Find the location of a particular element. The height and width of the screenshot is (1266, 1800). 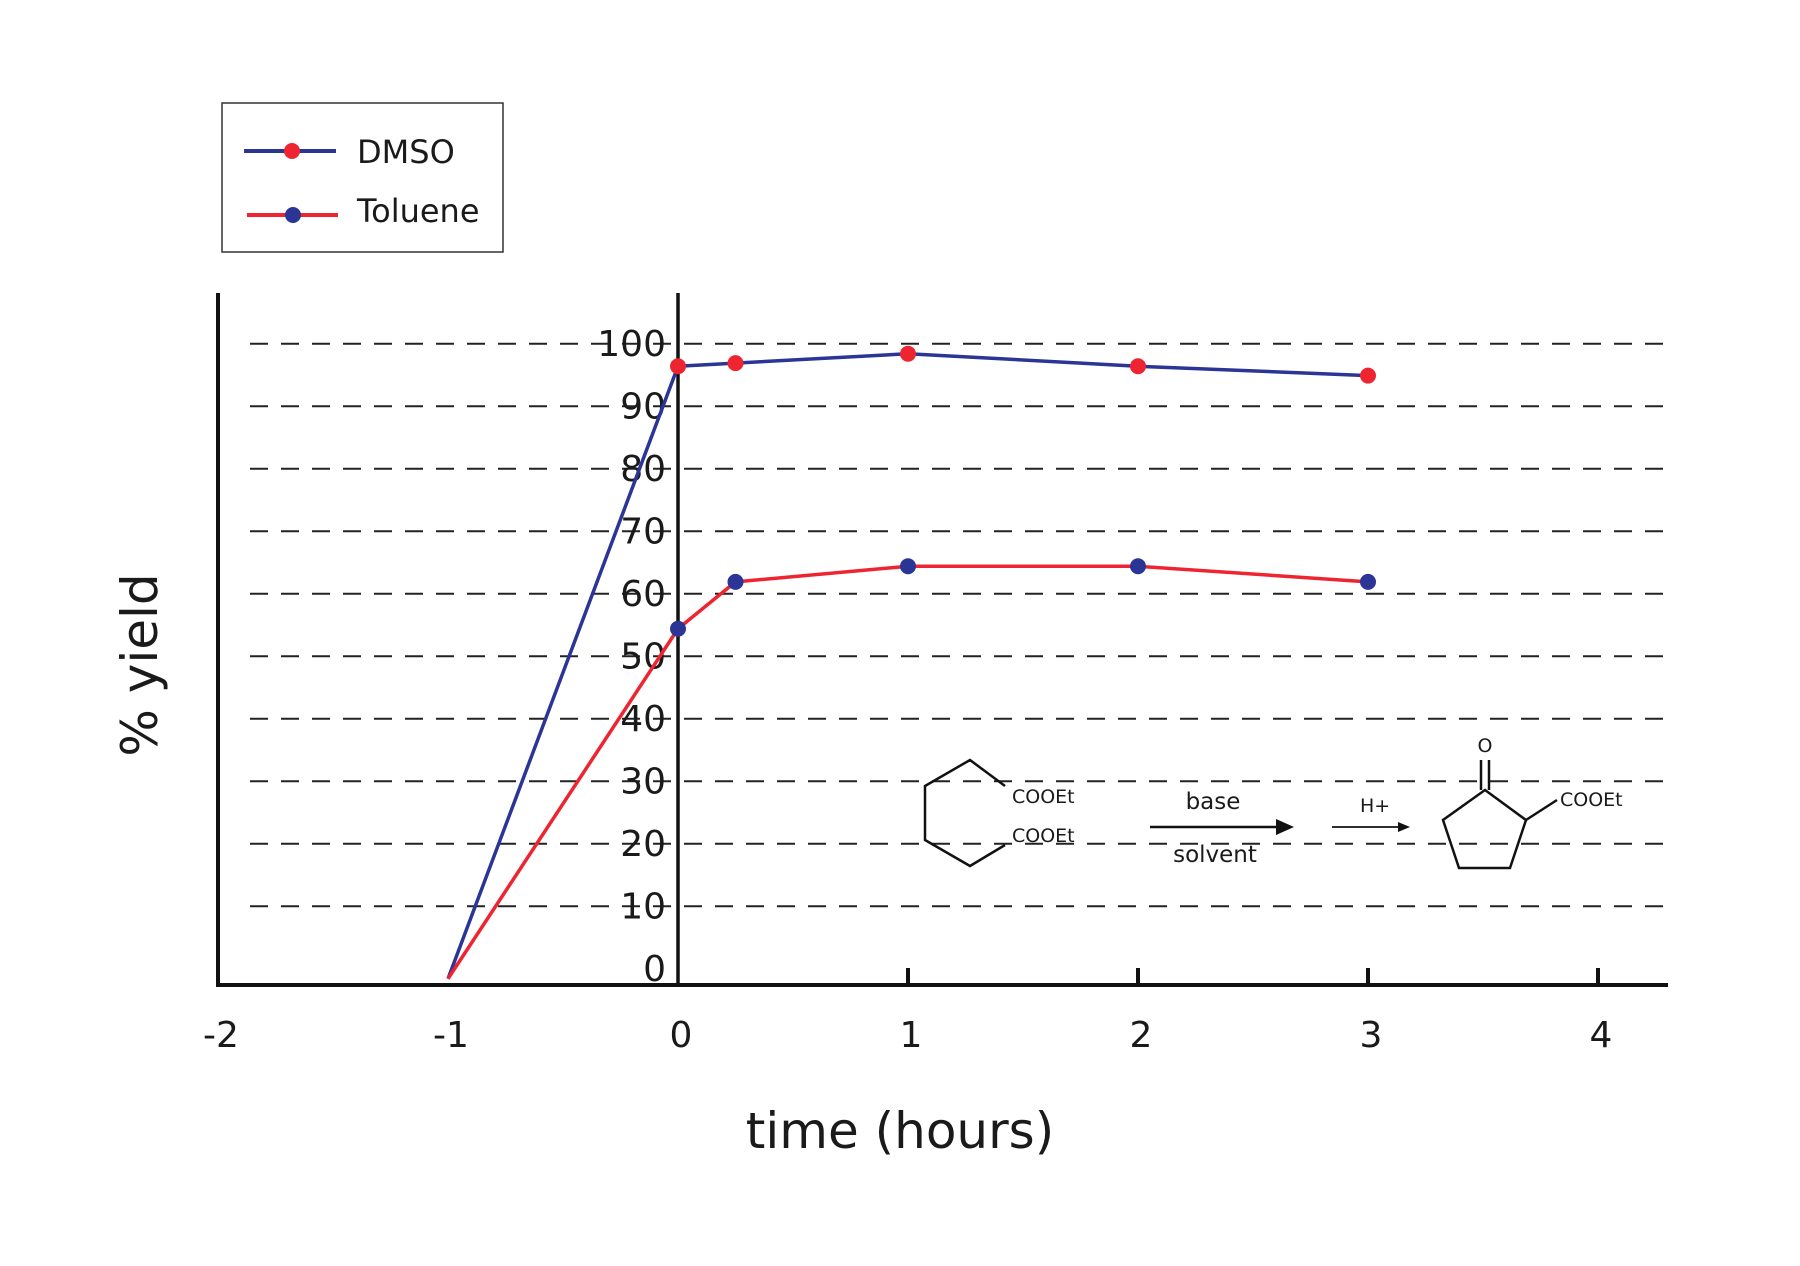

x-tick-label-3: 3 is located at coordinates (1371, 1035).